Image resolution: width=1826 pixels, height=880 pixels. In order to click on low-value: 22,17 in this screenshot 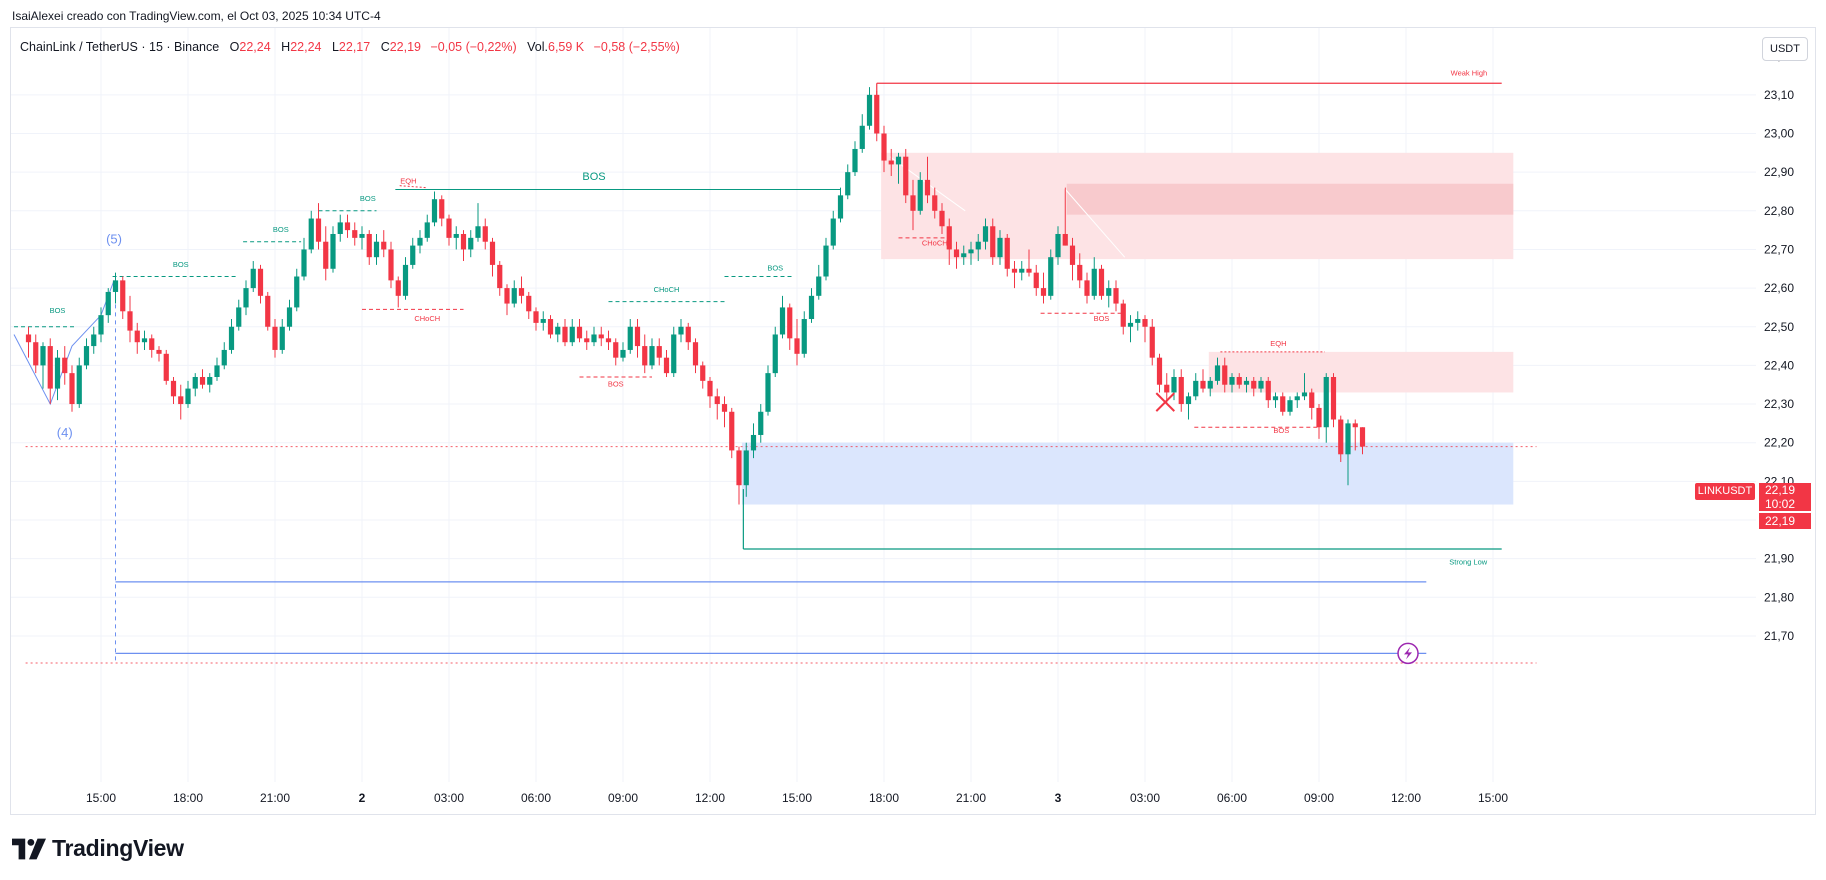, I will do `click(354, 47)`.